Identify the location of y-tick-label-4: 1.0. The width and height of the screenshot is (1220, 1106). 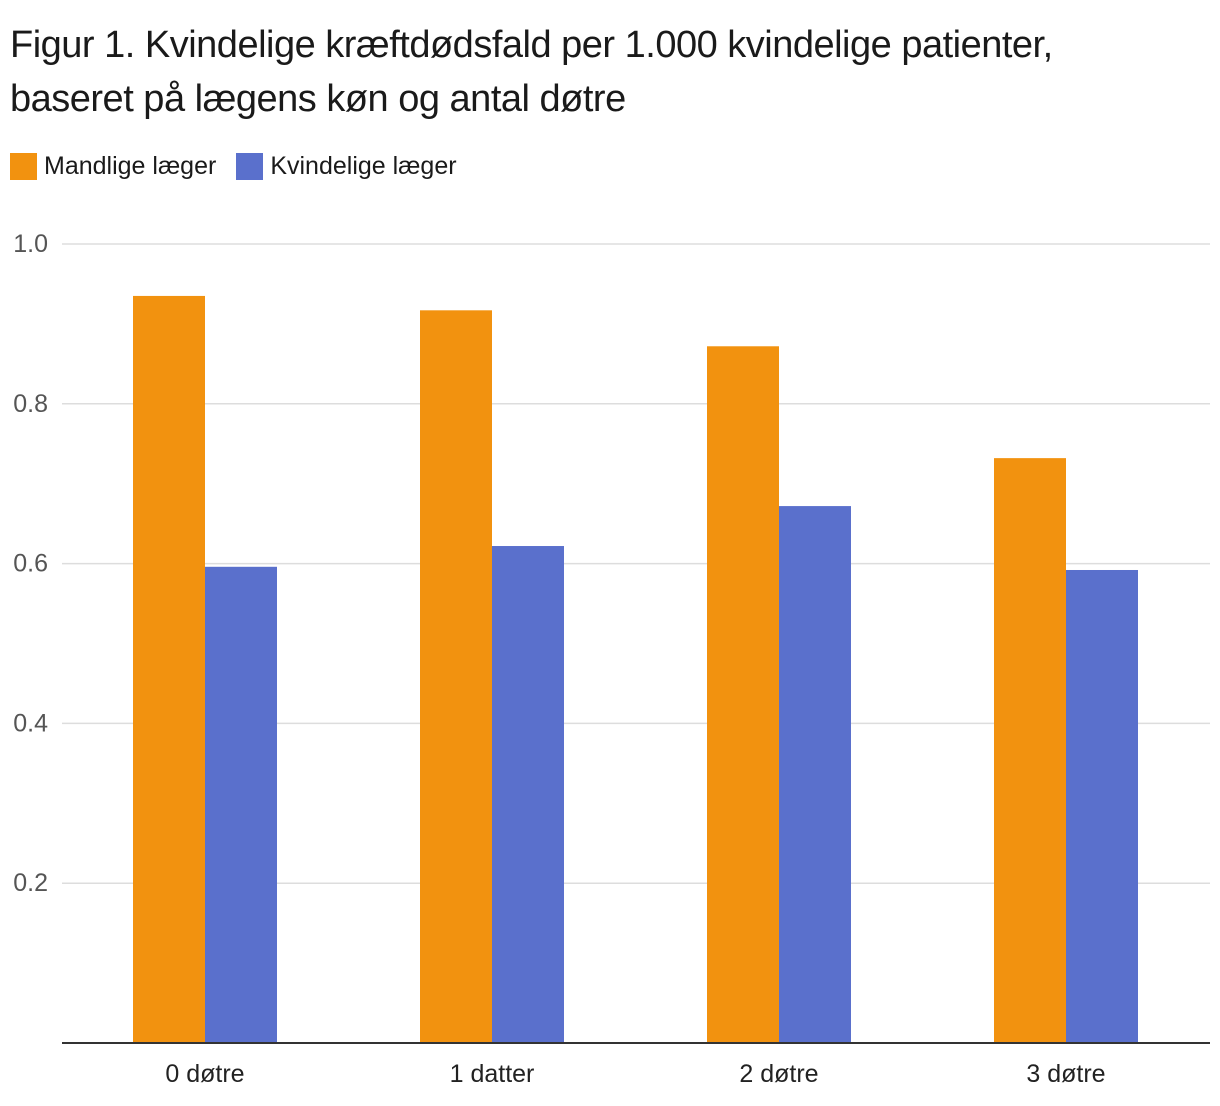
(30, 244).